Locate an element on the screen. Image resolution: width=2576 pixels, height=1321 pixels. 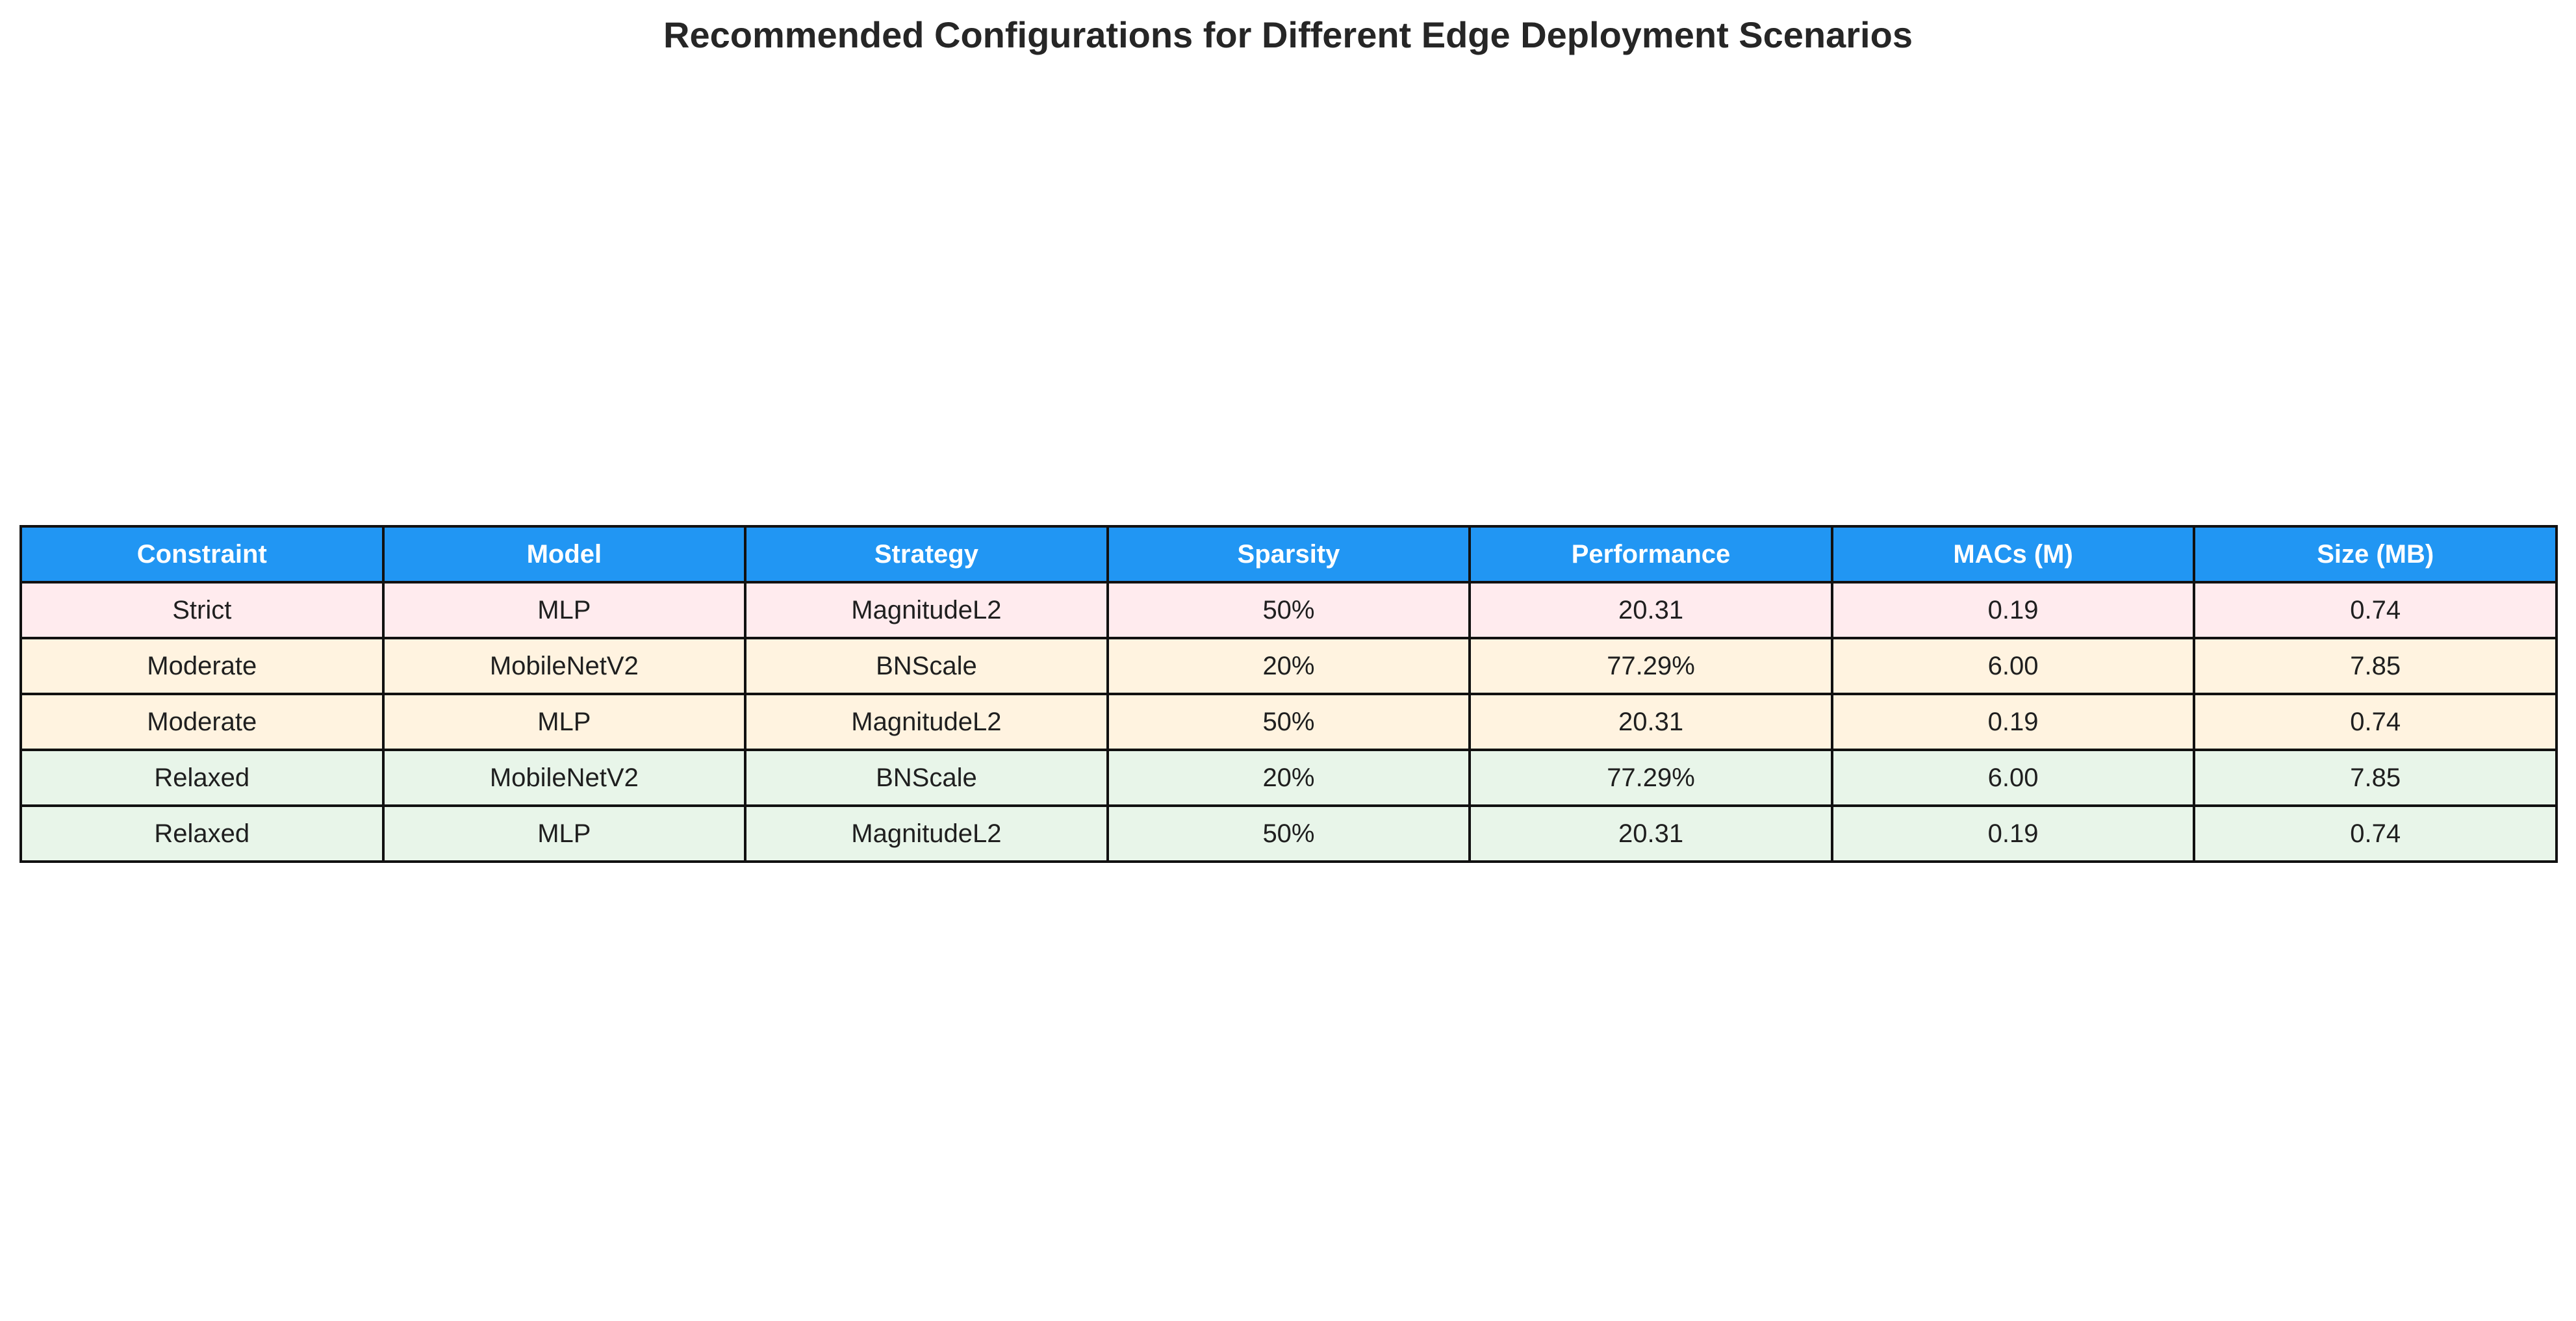
column-header: Model is located at coordinates (564, 554).